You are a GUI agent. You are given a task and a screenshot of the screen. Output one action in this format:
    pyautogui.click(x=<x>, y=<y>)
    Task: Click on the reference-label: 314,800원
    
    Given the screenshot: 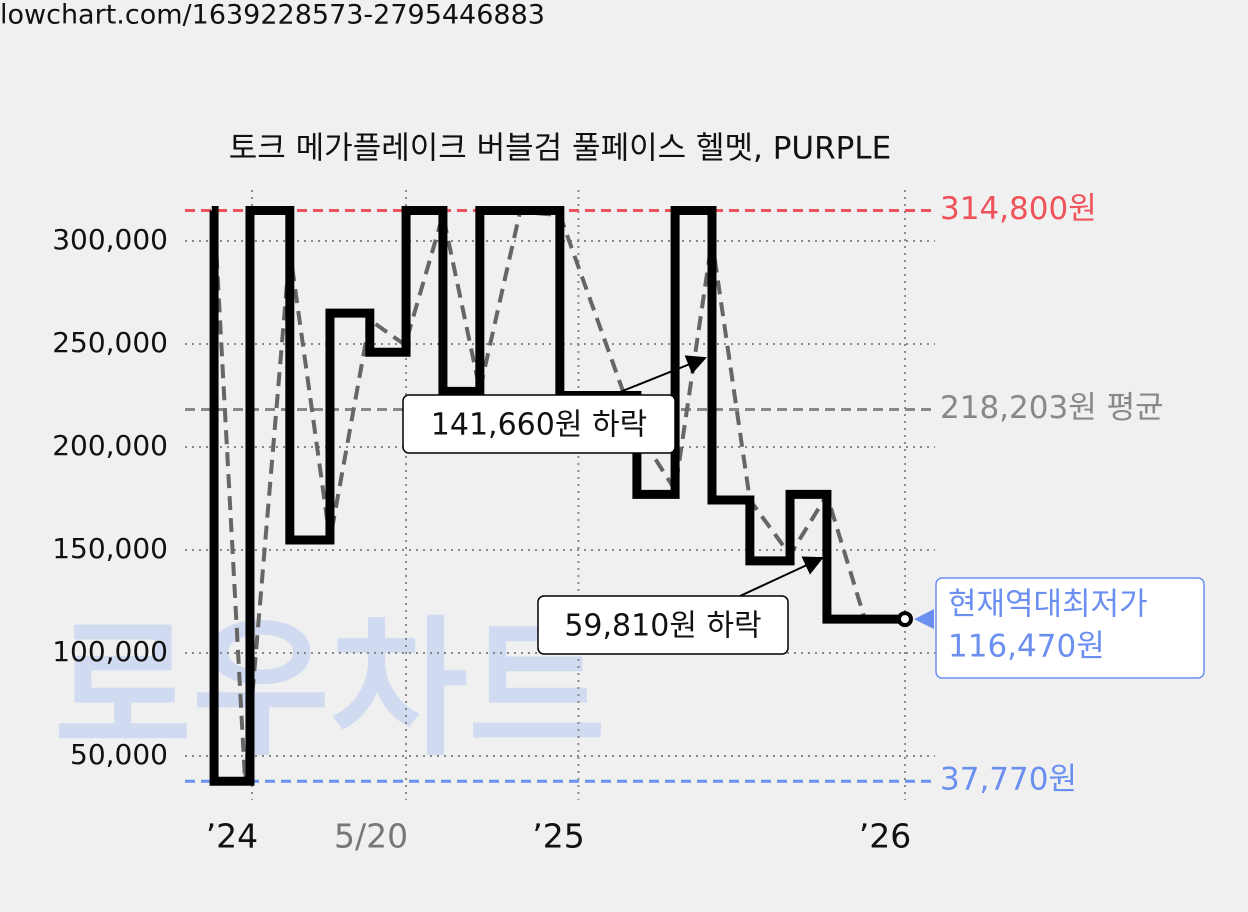 What is the action you would take?
    pyautogui.click(x=1018, y=209)
    